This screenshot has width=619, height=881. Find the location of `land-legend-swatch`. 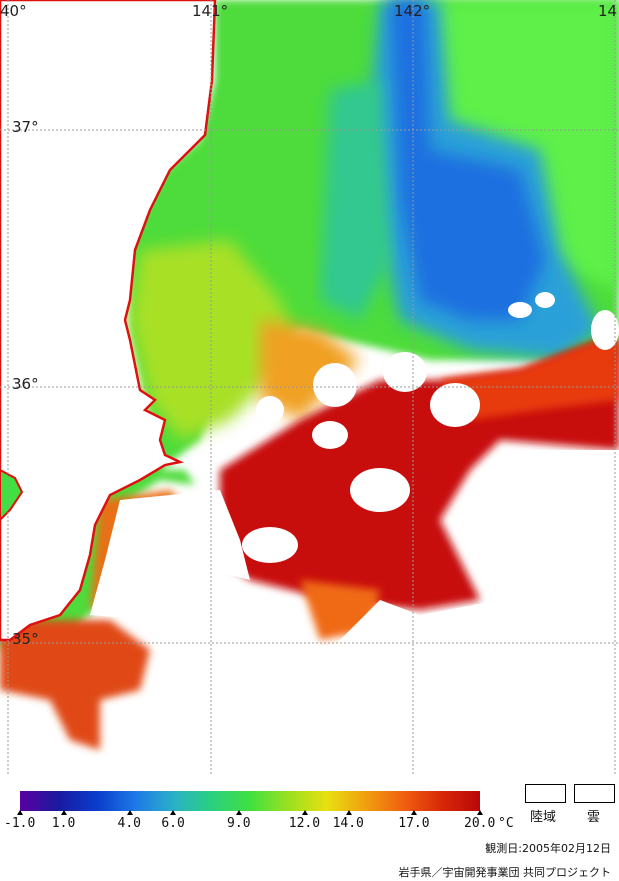

land-legend-swatch is located at coordinates (545, 793).